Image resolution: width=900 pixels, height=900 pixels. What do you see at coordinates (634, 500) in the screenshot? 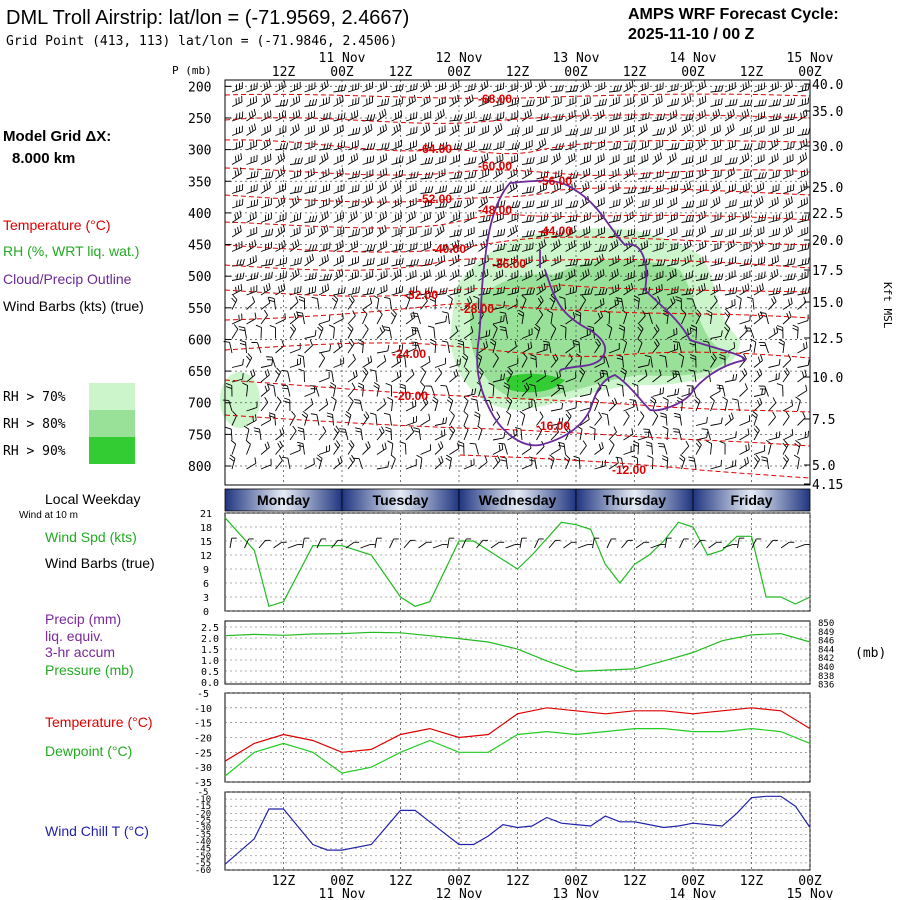
I see `weekday-label: Thursday` at bounding box center [634, 500].